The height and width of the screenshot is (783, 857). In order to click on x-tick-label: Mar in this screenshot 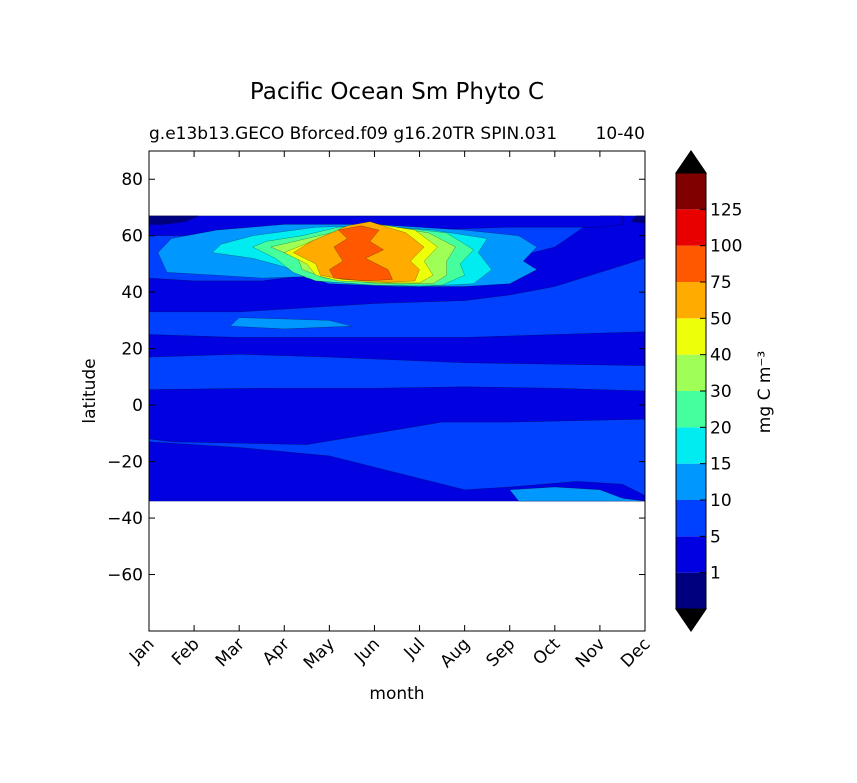, I will do `click(230, 652)`.